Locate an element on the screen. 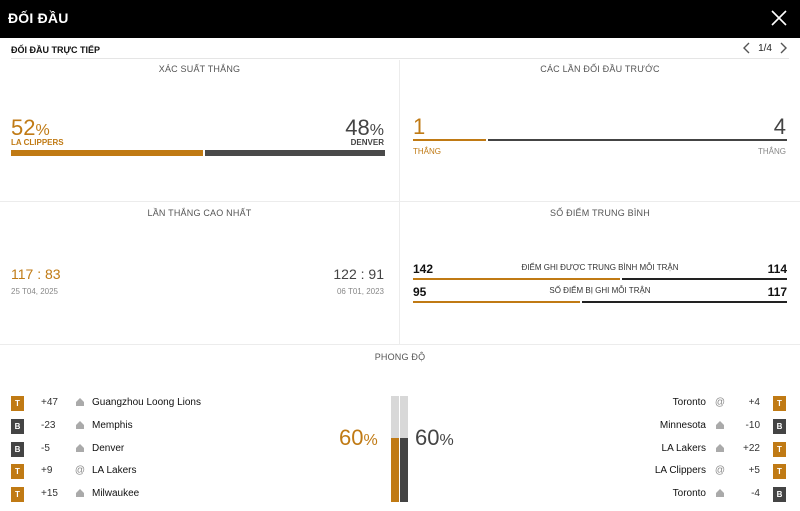  away-win-pct: 48% is located at coordinates (364, 127).